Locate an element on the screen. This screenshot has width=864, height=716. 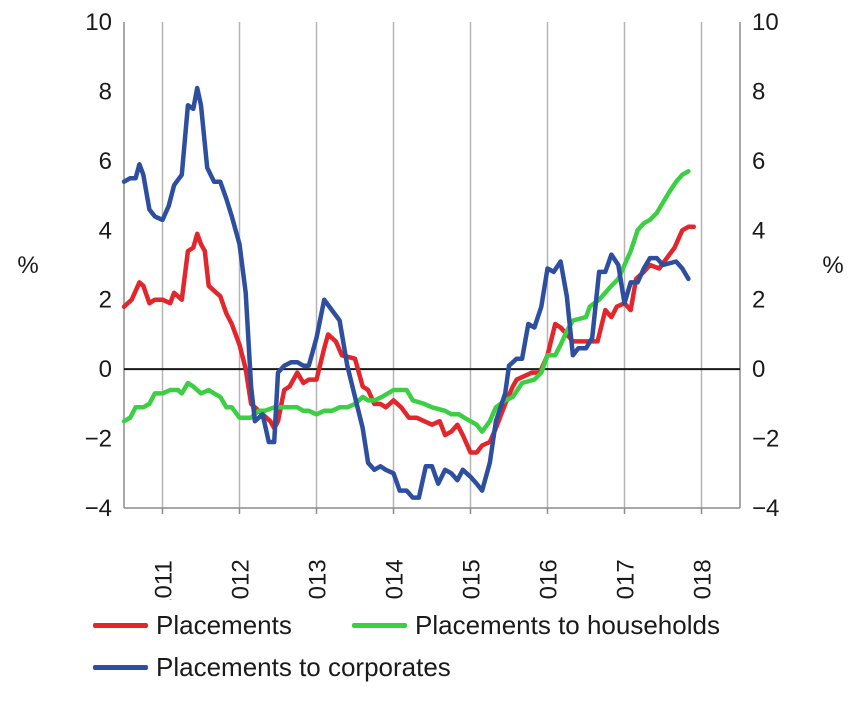
y-tick-label-left: 2 is located at coordinates (105, 300).